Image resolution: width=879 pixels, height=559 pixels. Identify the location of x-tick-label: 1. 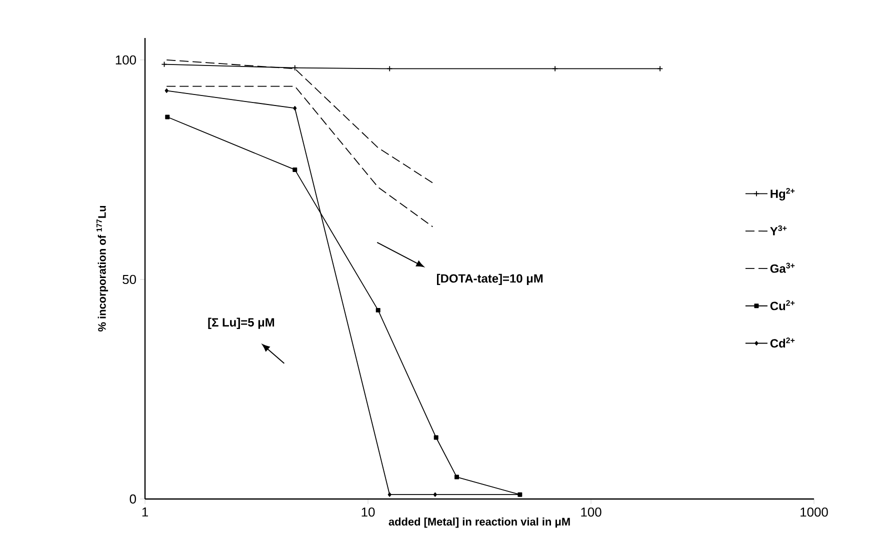
(145, 512).